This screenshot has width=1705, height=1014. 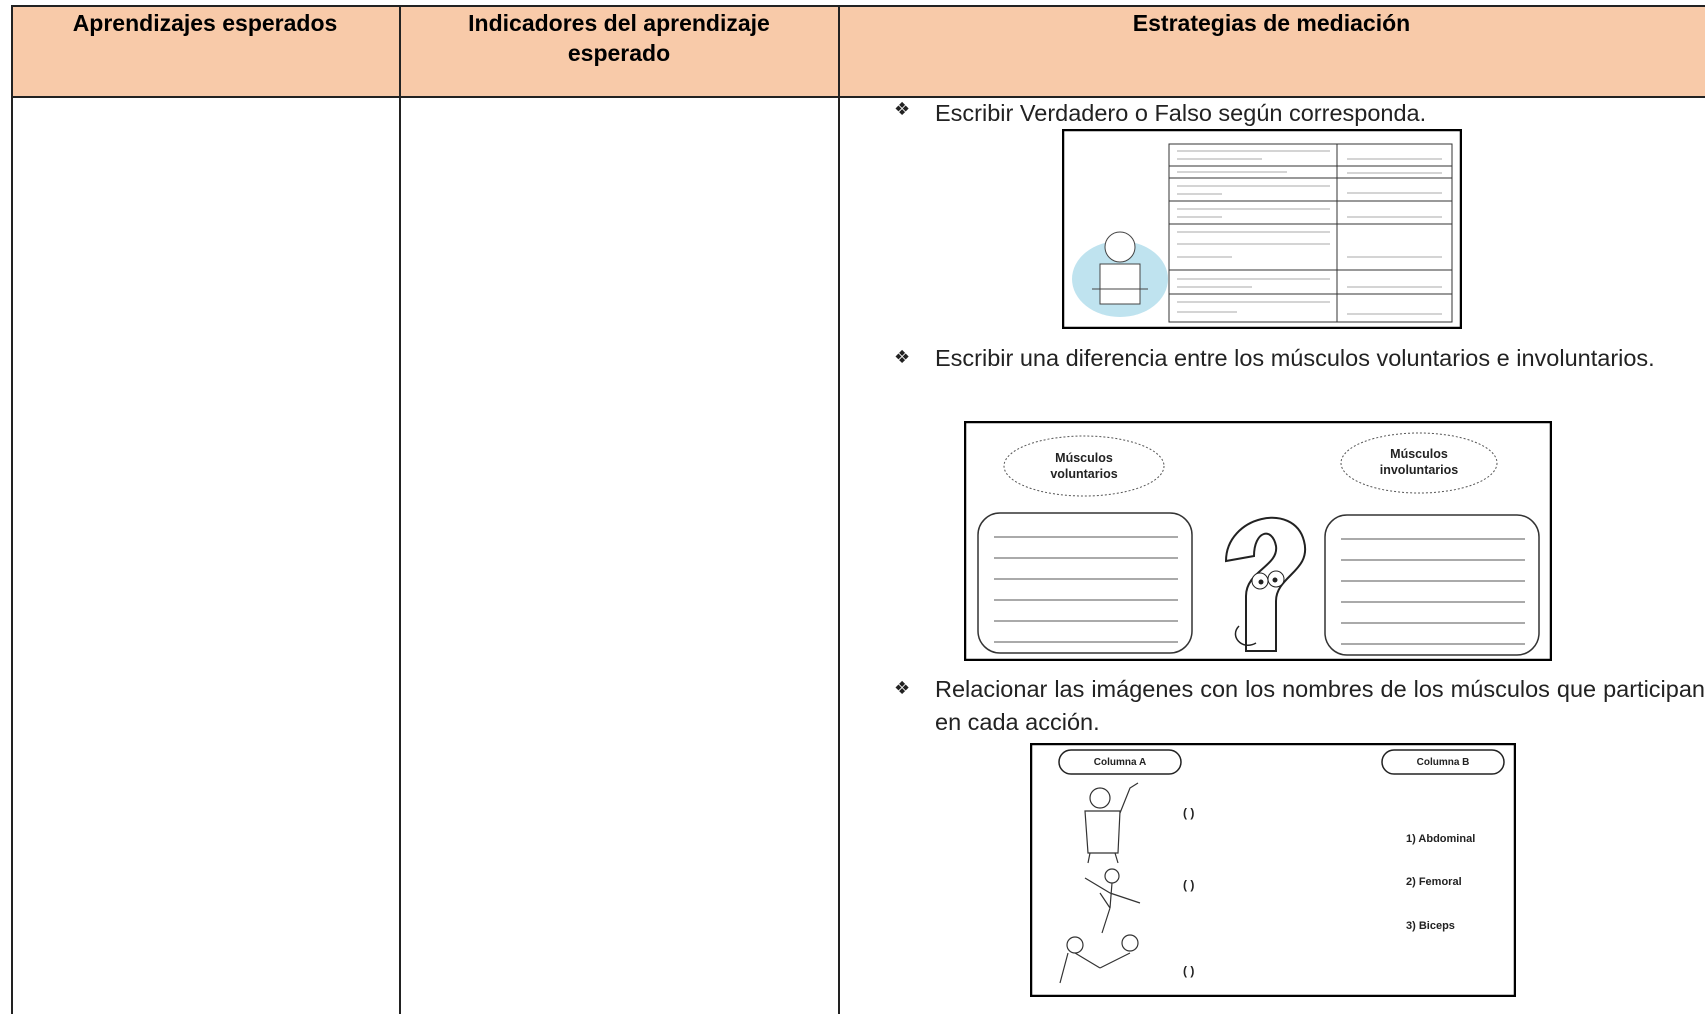 I want to click on option: 1) Abdominal, so click(x=1441, y=839).